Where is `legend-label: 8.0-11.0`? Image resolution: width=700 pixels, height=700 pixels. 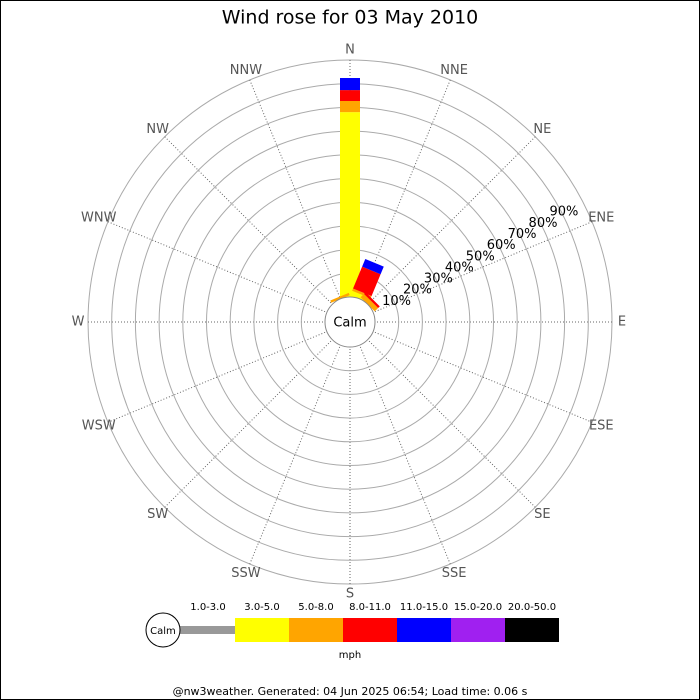 legend-label: 8.0-11.0 is located at coordinates (370, 607).